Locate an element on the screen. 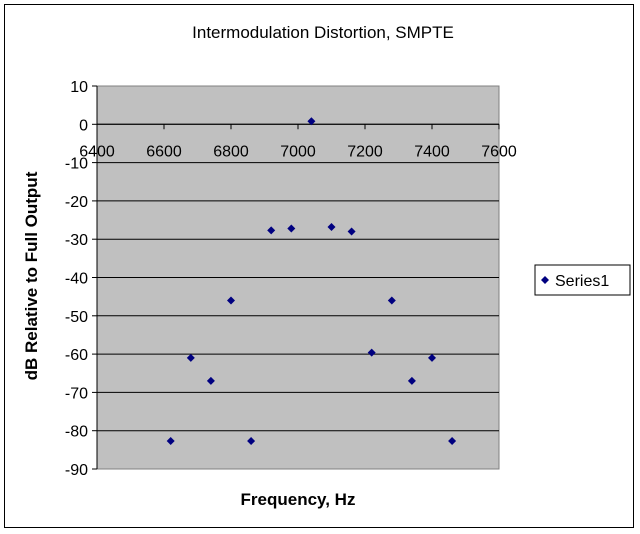 The height and width of the screenshot is (534, 640). y-tick-label: -40 is located at coordinates (76, 279).